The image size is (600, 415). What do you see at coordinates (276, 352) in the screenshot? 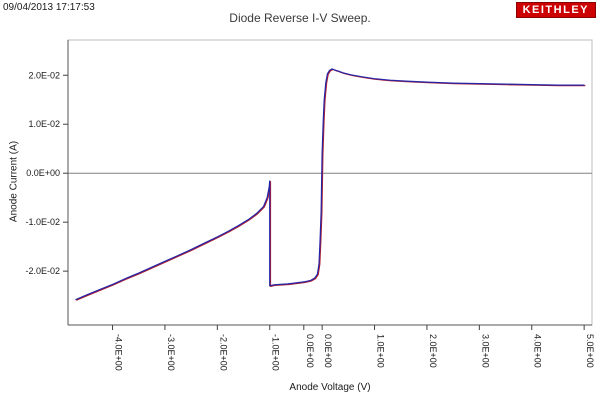
I see `x-tick-label: -1.0E+00` at bounding box center [276, 352].